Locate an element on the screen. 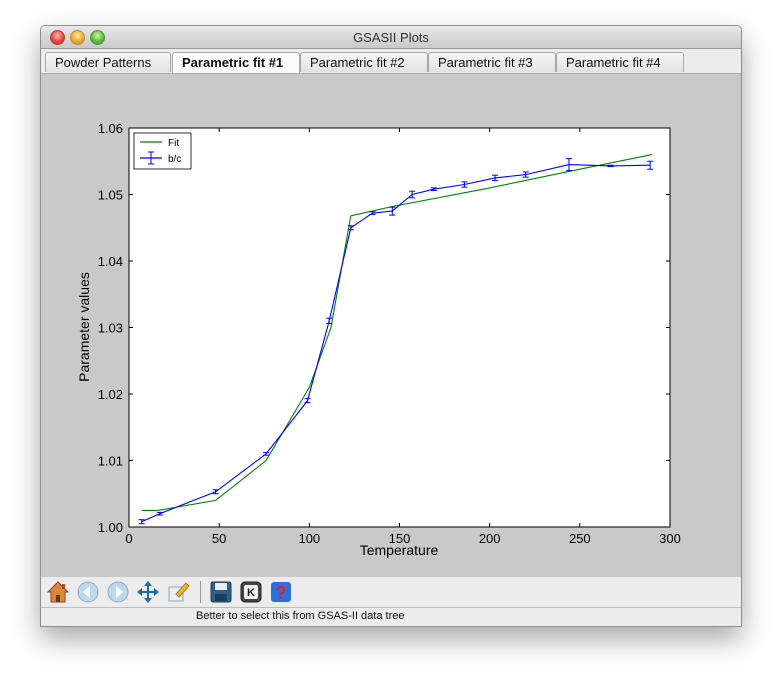 The width and height of the screenshot is (780, 680). y-tick-label: 1.00 is located at coordinates (110, 527).